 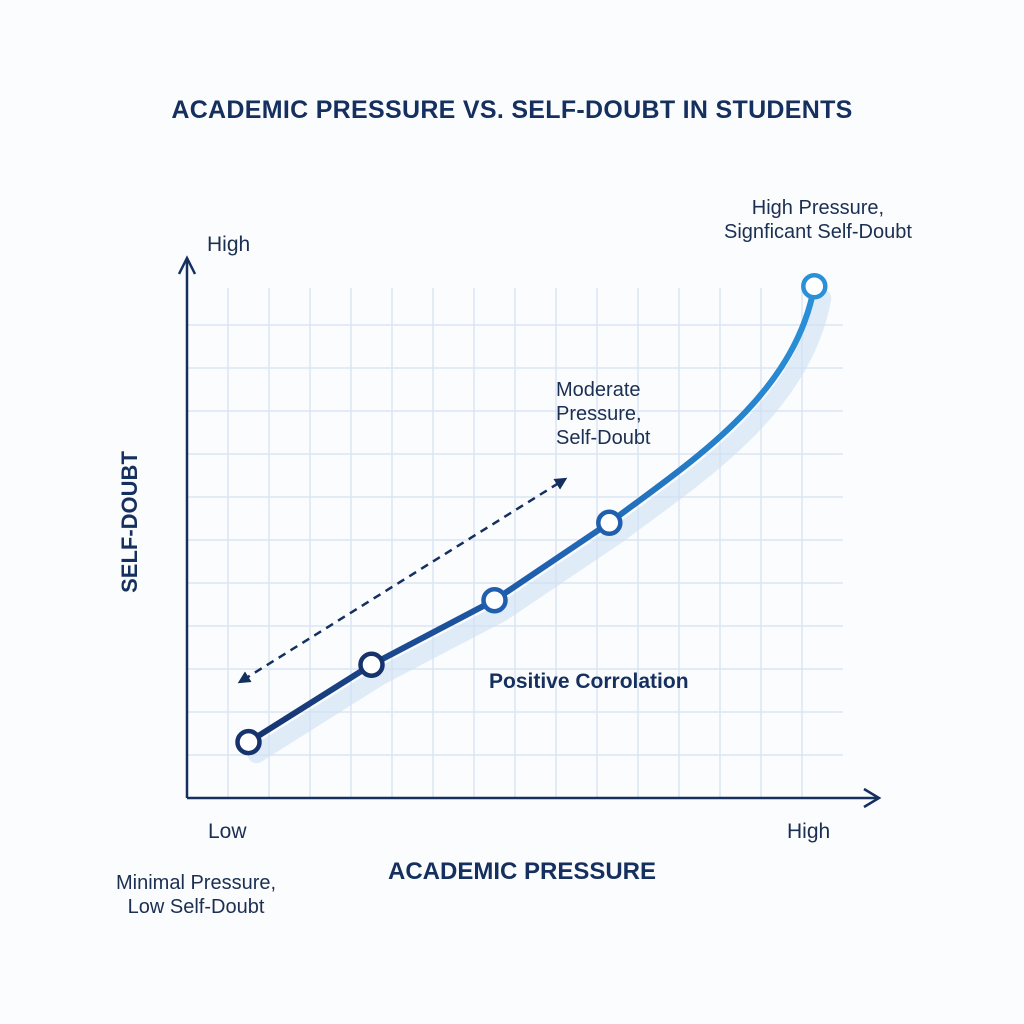 What do you see at coordinates (402, 580) in the screenshot?
I see `trend-arrow` at bounding box center [402, 580].